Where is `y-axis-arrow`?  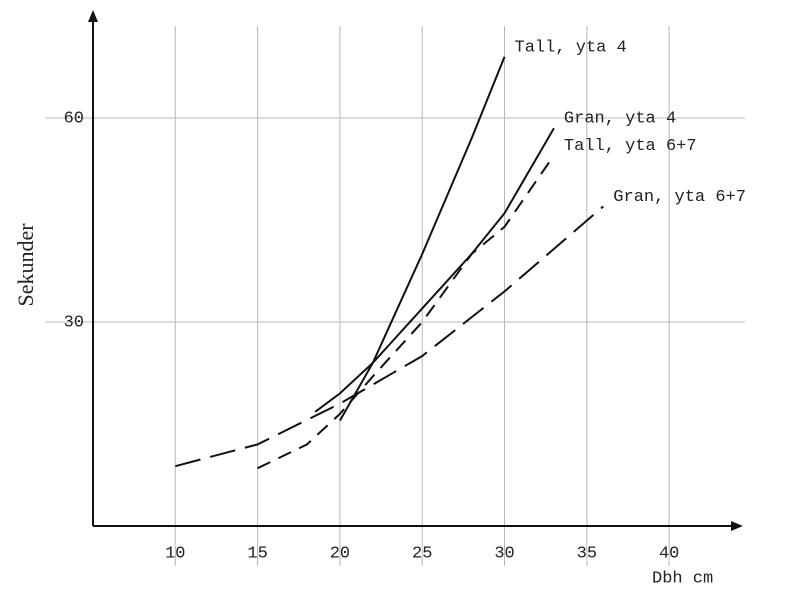 y-axis-arrow is located at coordinates (93, 16).